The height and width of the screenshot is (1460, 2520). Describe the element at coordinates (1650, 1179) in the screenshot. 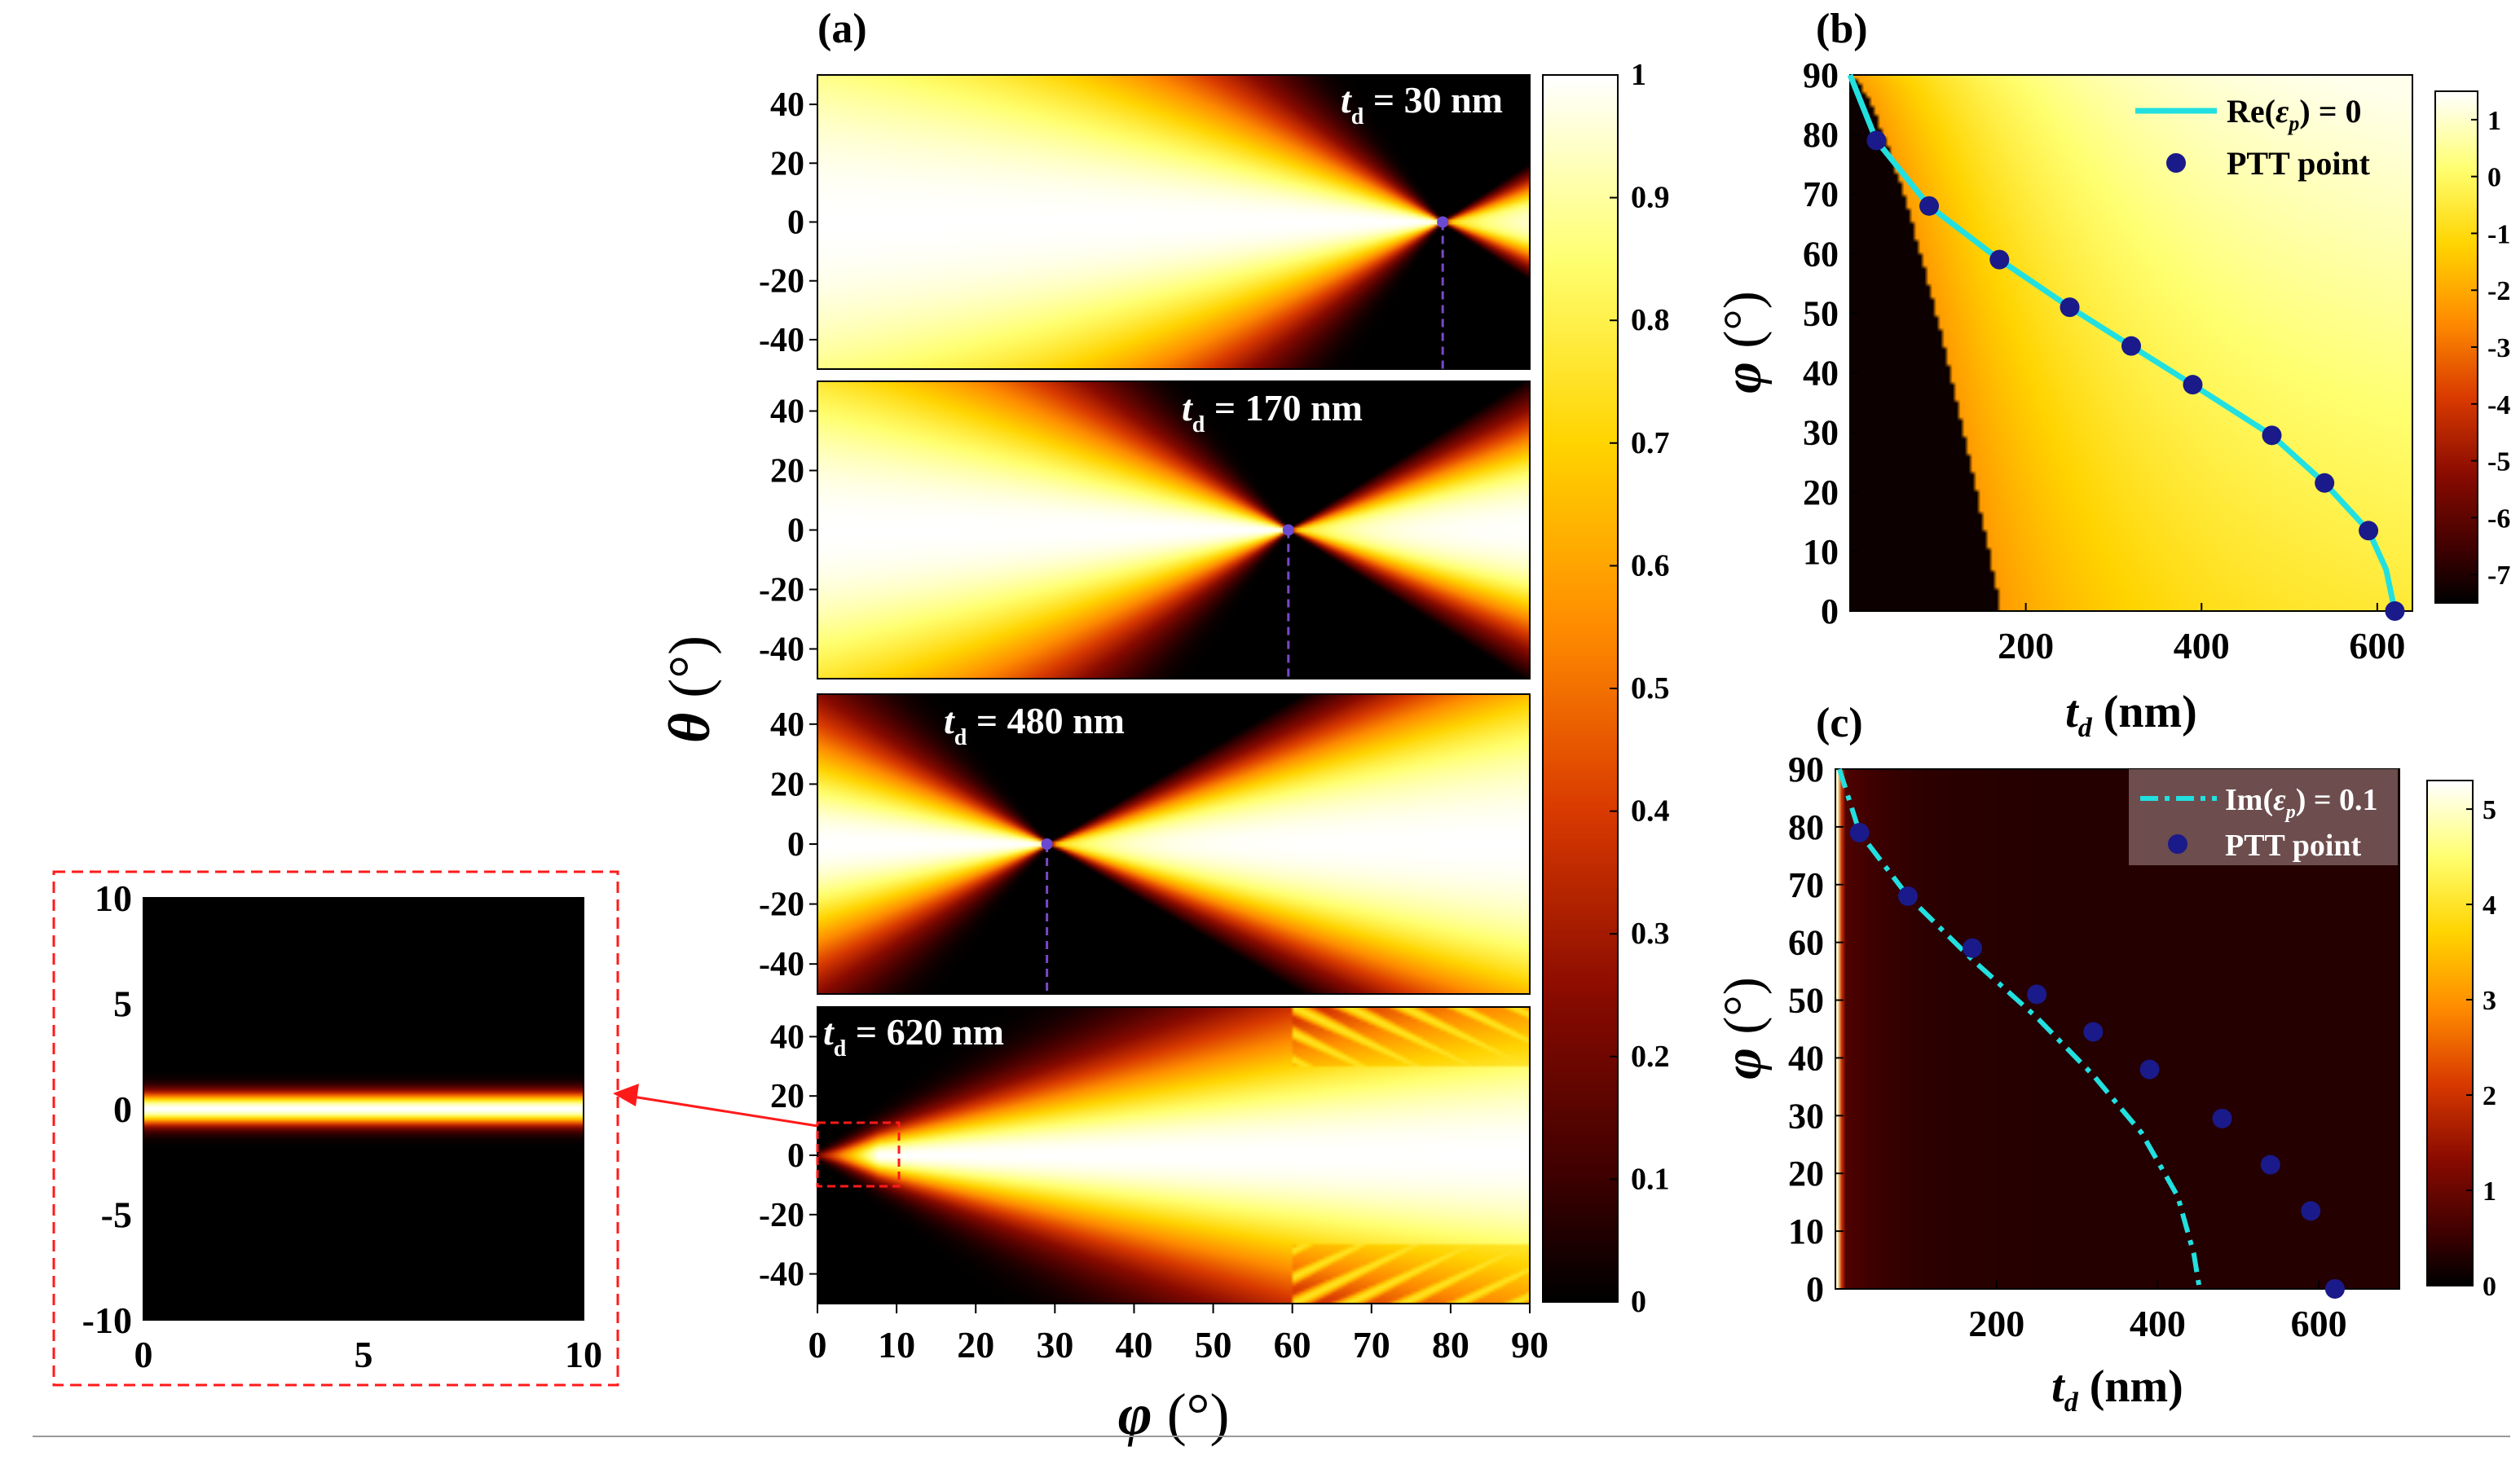

I see `colorbar-tick-label-a: 0.1` at that location.